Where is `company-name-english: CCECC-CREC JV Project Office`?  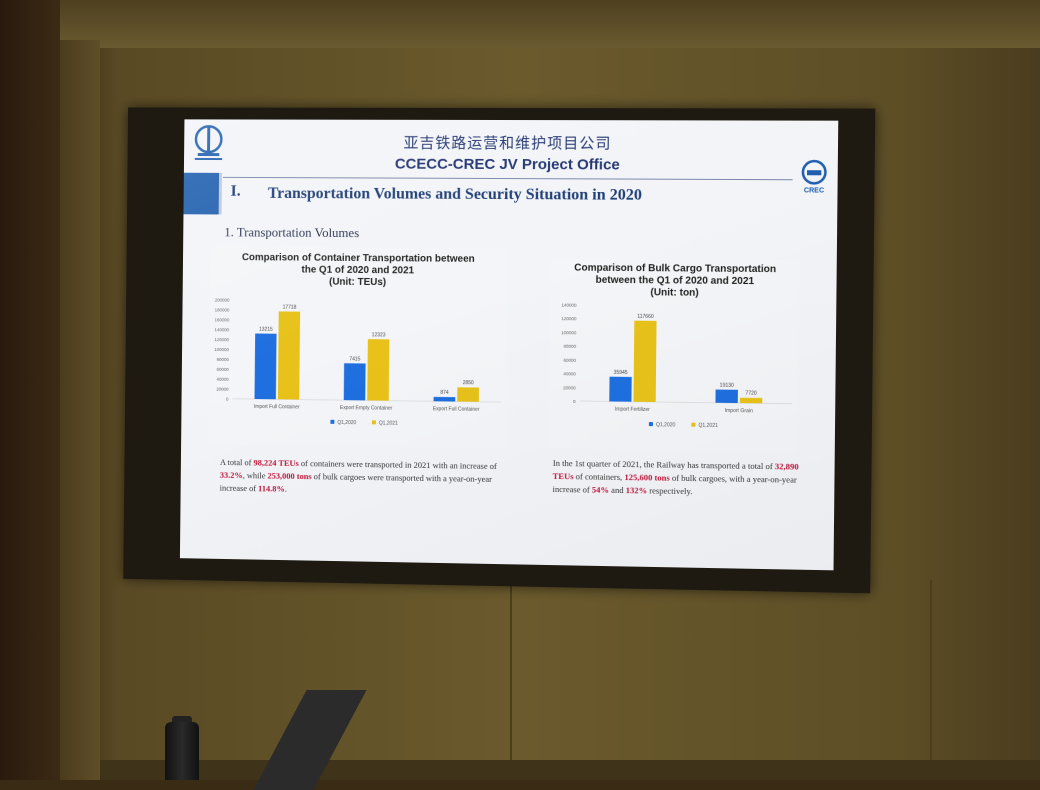
company-name-english: CCECC-CREC JV Project Office is located at coordinates (511, 164).